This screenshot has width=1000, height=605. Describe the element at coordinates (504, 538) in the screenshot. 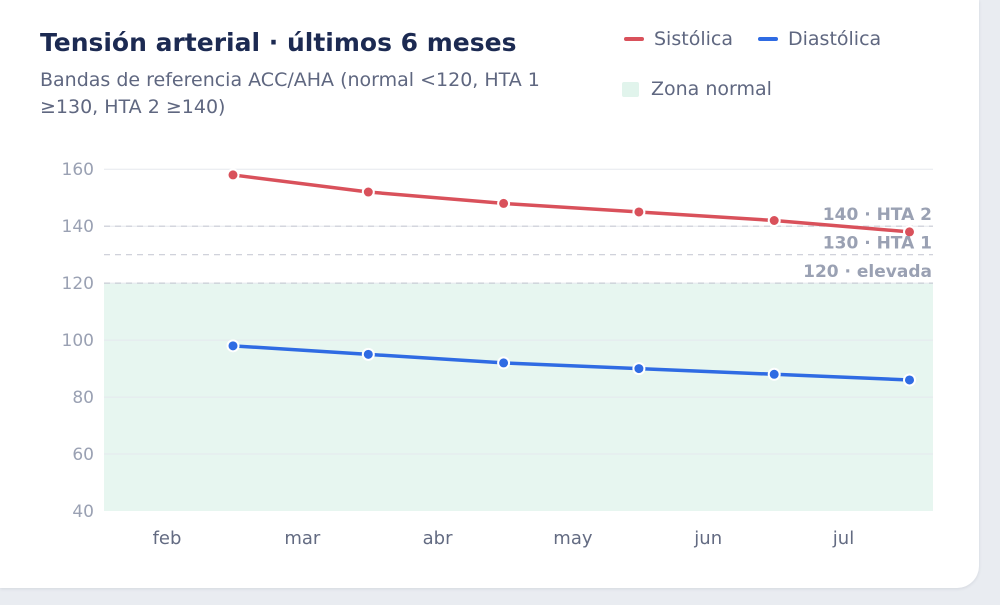

I see `x-axis-ticks: feb mar abr may jun jul` at that location.